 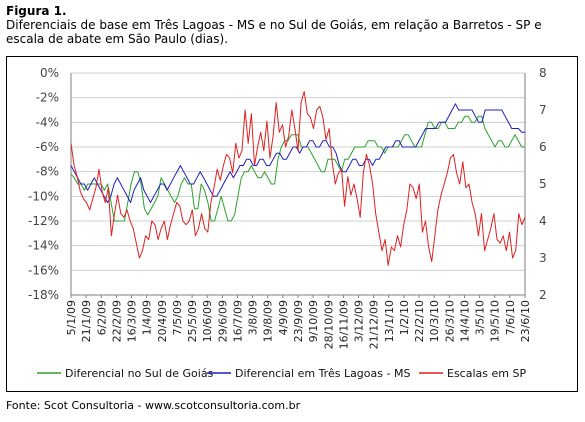 What do you see at coordinates (43, 221) in the screenshot?
I see `y-left-tick-label: -12%` at bounding box center [43, 221].